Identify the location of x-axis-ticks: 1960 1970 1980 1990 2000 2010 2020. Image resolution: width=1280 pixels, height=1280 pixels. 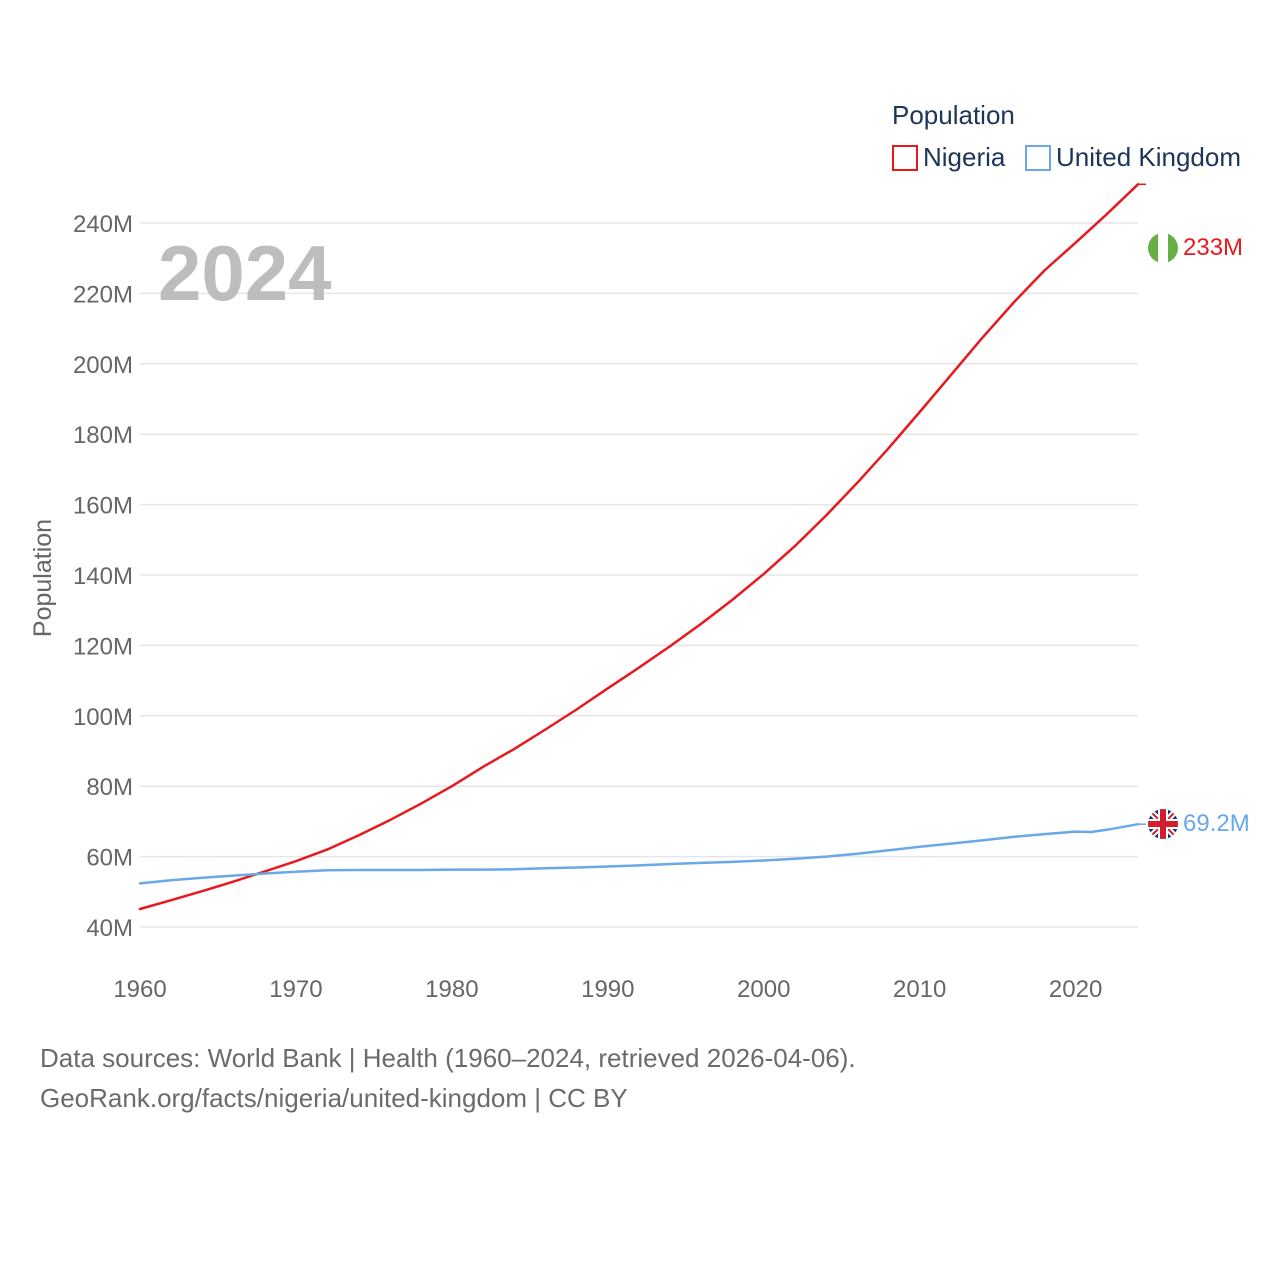
(607, 989).